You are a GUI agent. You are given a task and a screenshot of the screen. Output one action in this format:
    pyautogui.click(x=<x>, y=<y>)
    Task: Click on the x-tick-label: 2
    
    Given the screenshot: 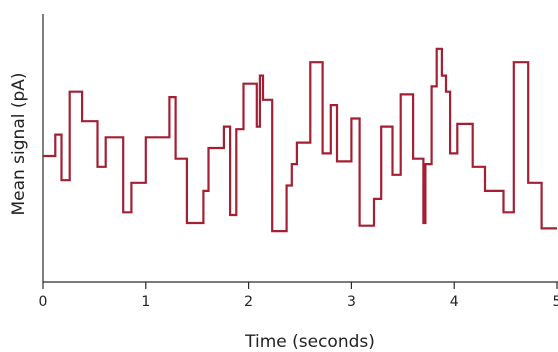 What is the action you would take?
    pyautogui.click(x=248, y=302)
    